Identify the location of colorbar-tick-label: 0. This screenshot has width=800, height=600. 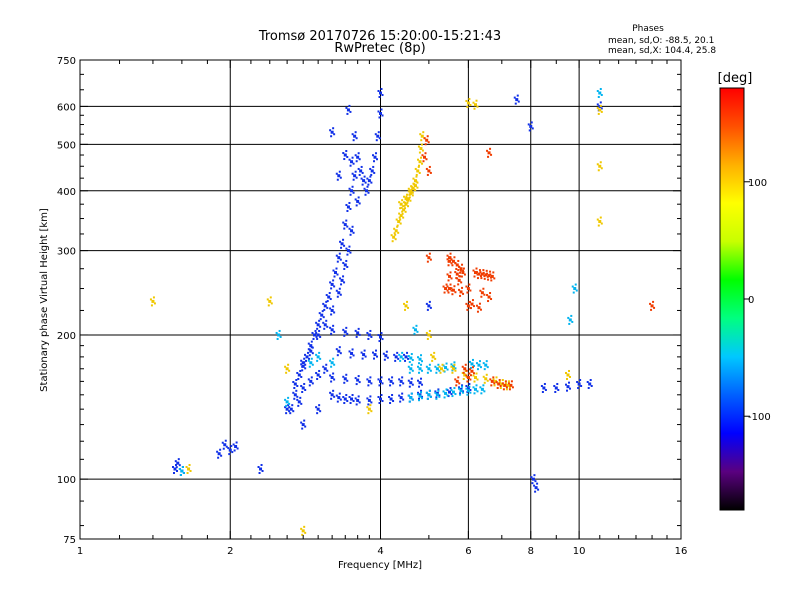
(751, 300).